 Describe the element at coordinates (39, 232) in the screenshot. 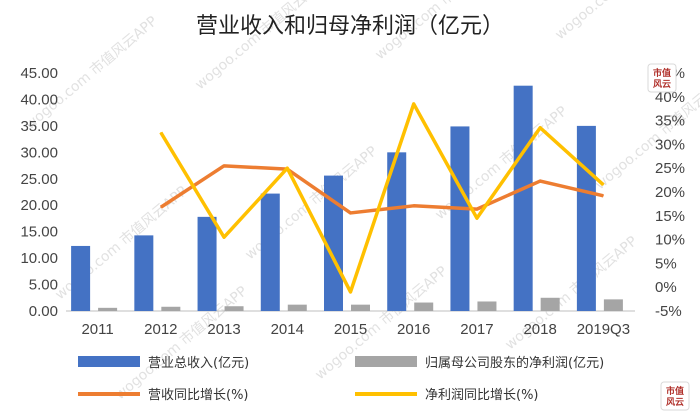

I see `y-left-tick-label: 15.00` at that location.